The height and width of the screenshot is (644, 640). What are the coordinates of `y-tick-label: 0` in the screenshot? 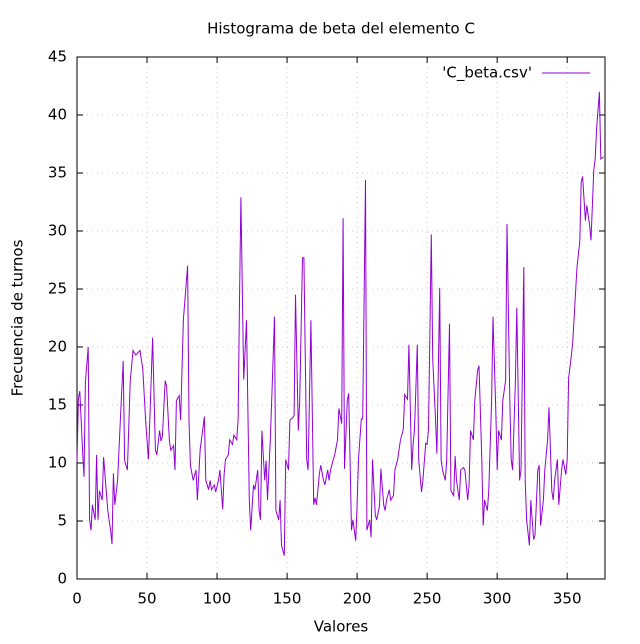 It's located at (62, 579).